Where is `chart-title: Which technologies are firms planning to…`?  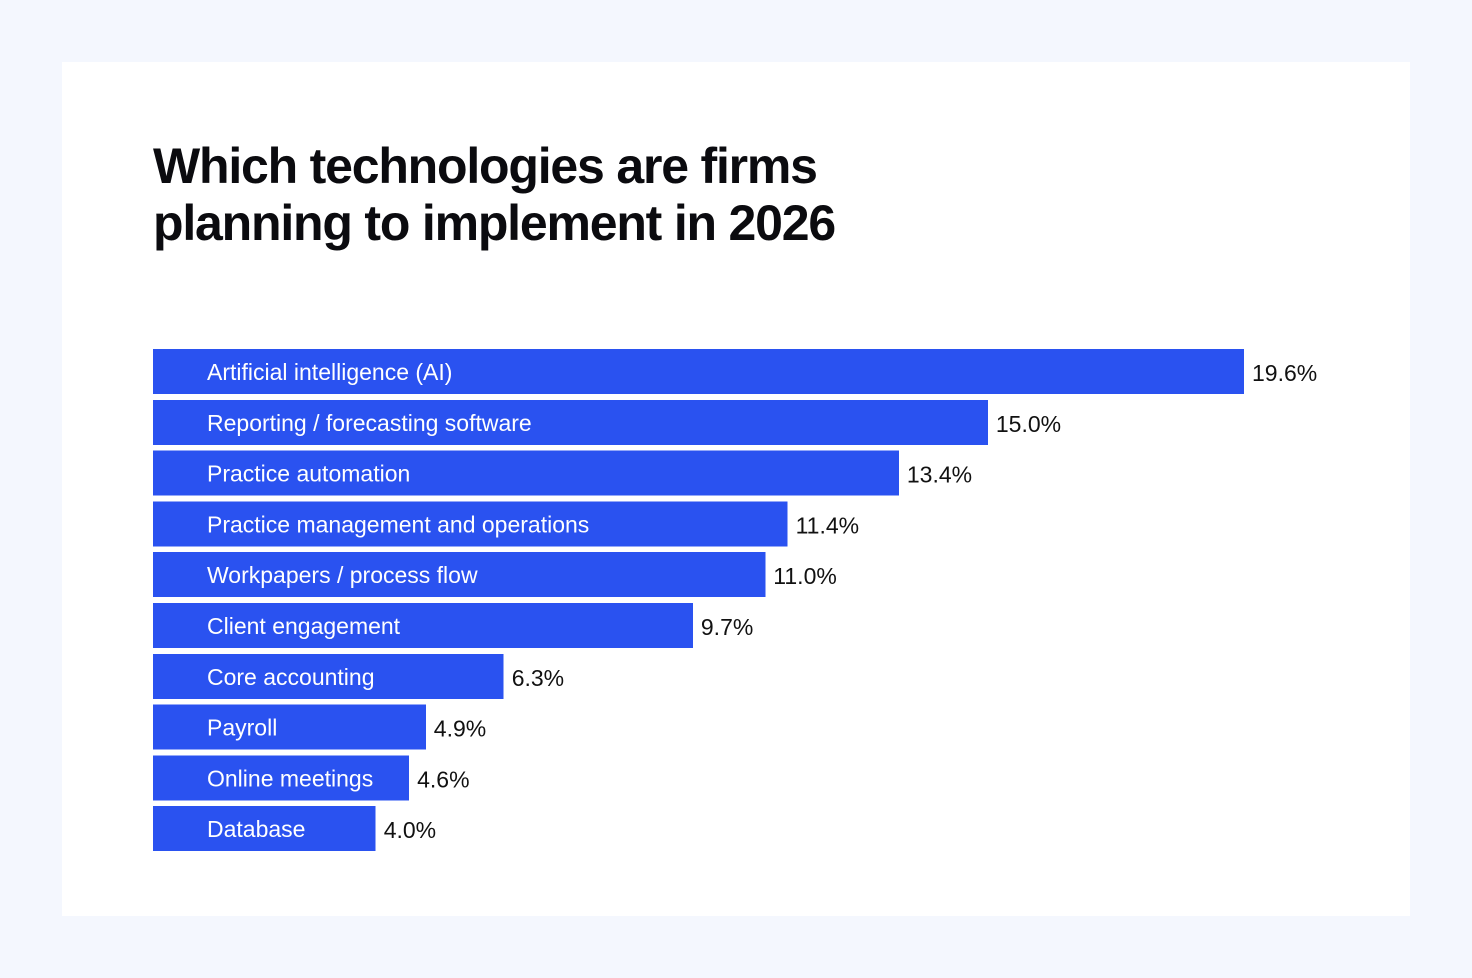
chart-title: Which technologies are firms planning to… is located at coordinates (603, 195).